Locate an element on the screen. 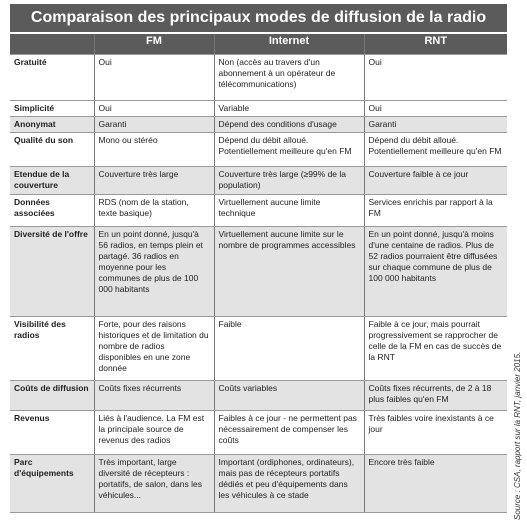  cell: Variable is located at coordinates (289, 108).